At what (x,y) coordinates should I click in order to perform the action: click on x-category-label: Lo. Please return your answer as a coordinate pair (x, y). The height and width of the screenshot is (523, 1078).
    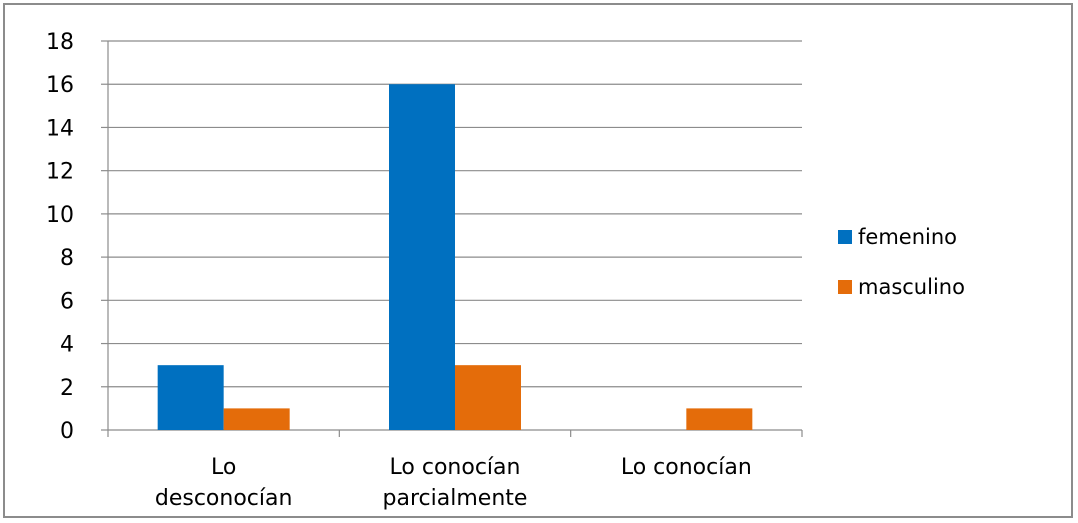
    Looking at the image, I should click on (223, 467).